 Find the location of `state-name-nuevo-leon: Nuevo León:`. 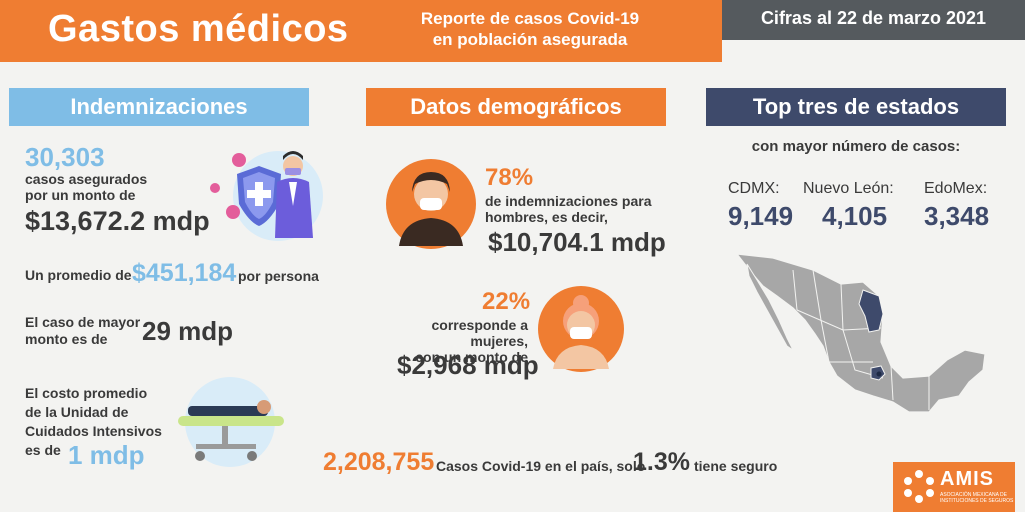

state-name-nuevo-leon: Nuevo León: is located at coordinates (848, 188).